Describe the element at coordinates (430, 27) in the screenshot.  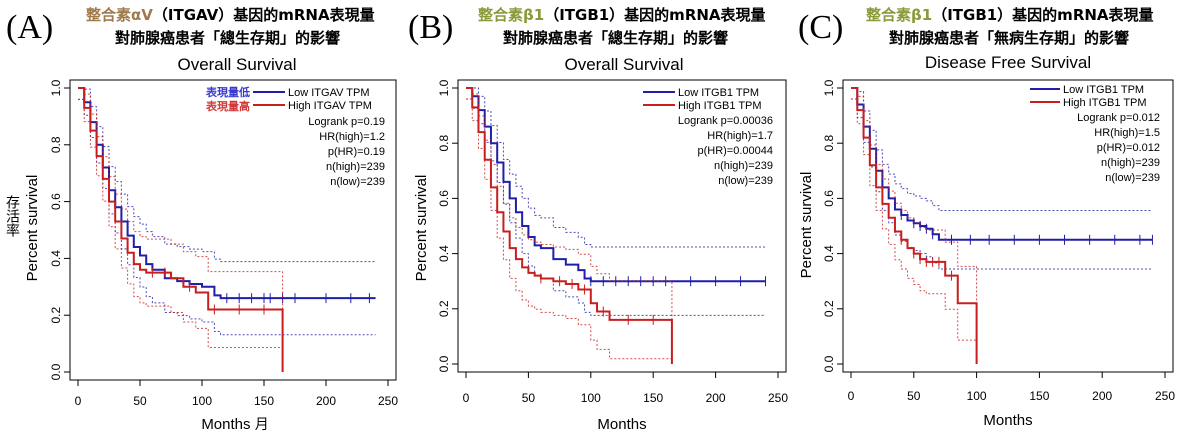
I see `panel-b-label: (B)` at that location.